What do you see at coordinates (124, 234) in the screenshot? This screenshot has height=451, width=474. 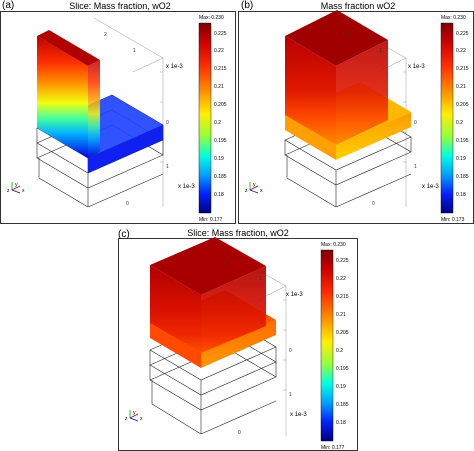 I see `panel-c-letter: (c)` at bounding box center [124, 234].